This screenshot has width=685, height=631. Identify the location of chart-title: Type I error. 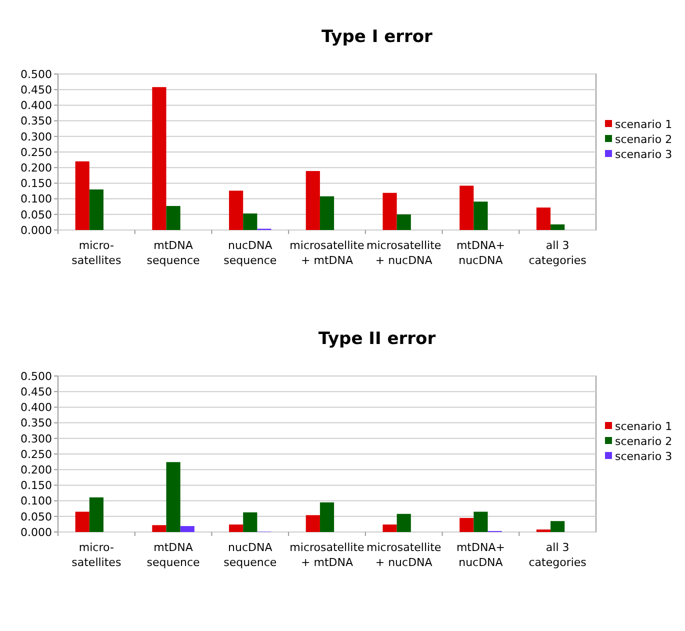
(378, 37).